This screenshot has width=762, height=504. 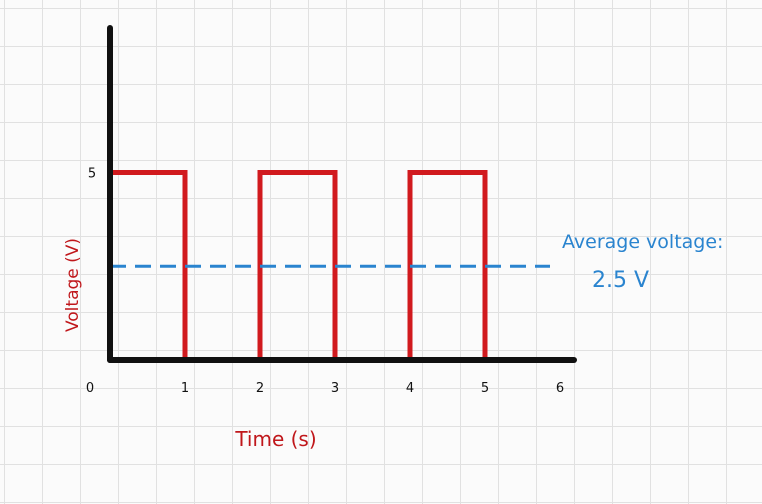 What do you see at coordinates (73, 285) in the screenshot?
I see `y-axis-label: Voltage (V)` at bounding box center [73, 285].